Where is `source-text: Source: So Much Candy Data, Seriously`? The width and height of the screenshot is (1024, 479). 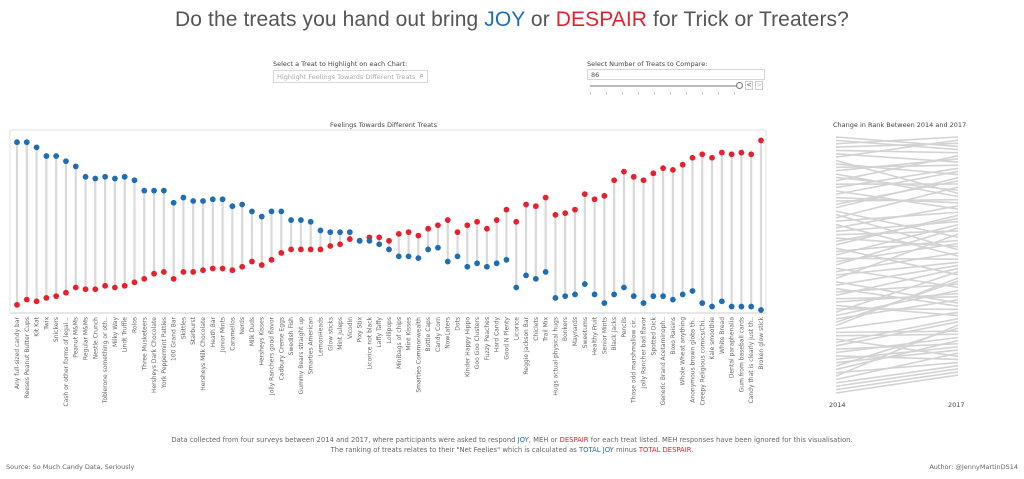 source-text: Source: So Much Candy Data, Seriously is located at coordinates (70, 467).